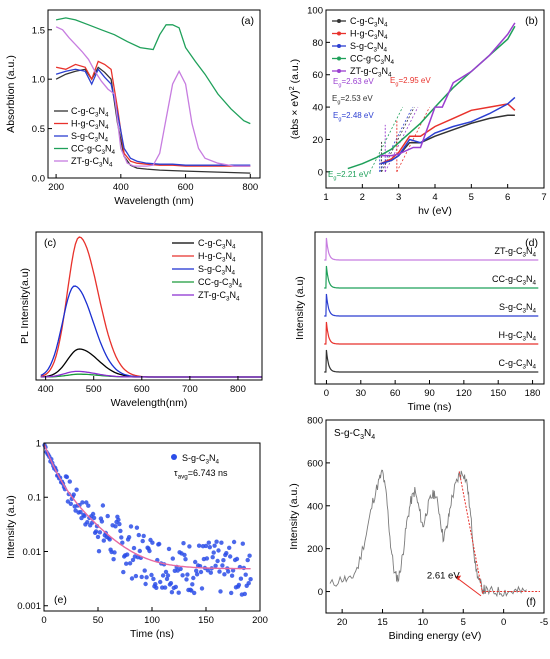 The width and height of the screenshot is (550, 659). What do you see at coordinates (38, 30) in the screenshot?
I see `panel-a-ytick-label: 1.5` at bounding box center [38, 30].